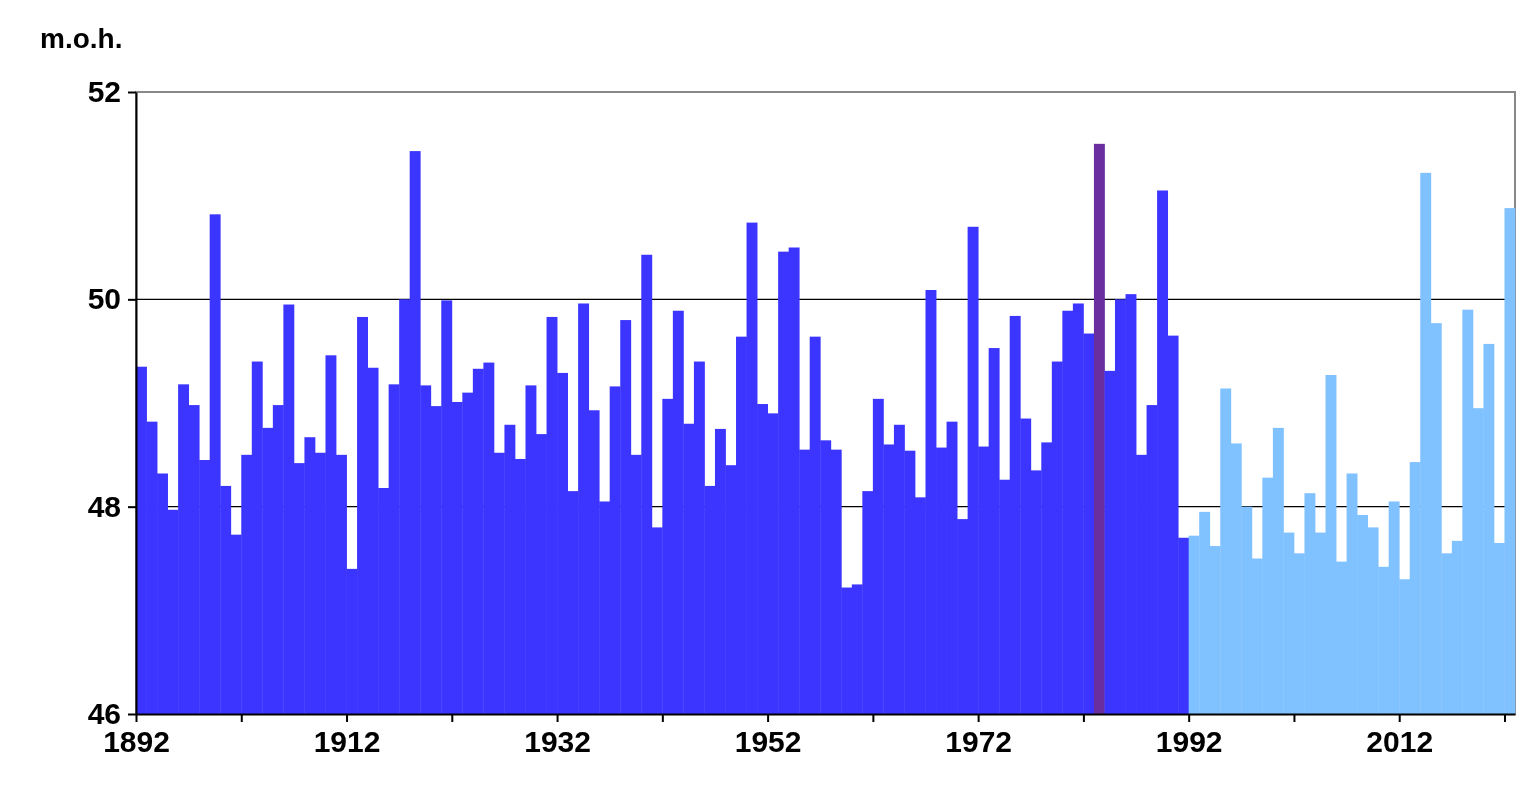  I want to click on y-tick-label: 52, so click(104, 92).